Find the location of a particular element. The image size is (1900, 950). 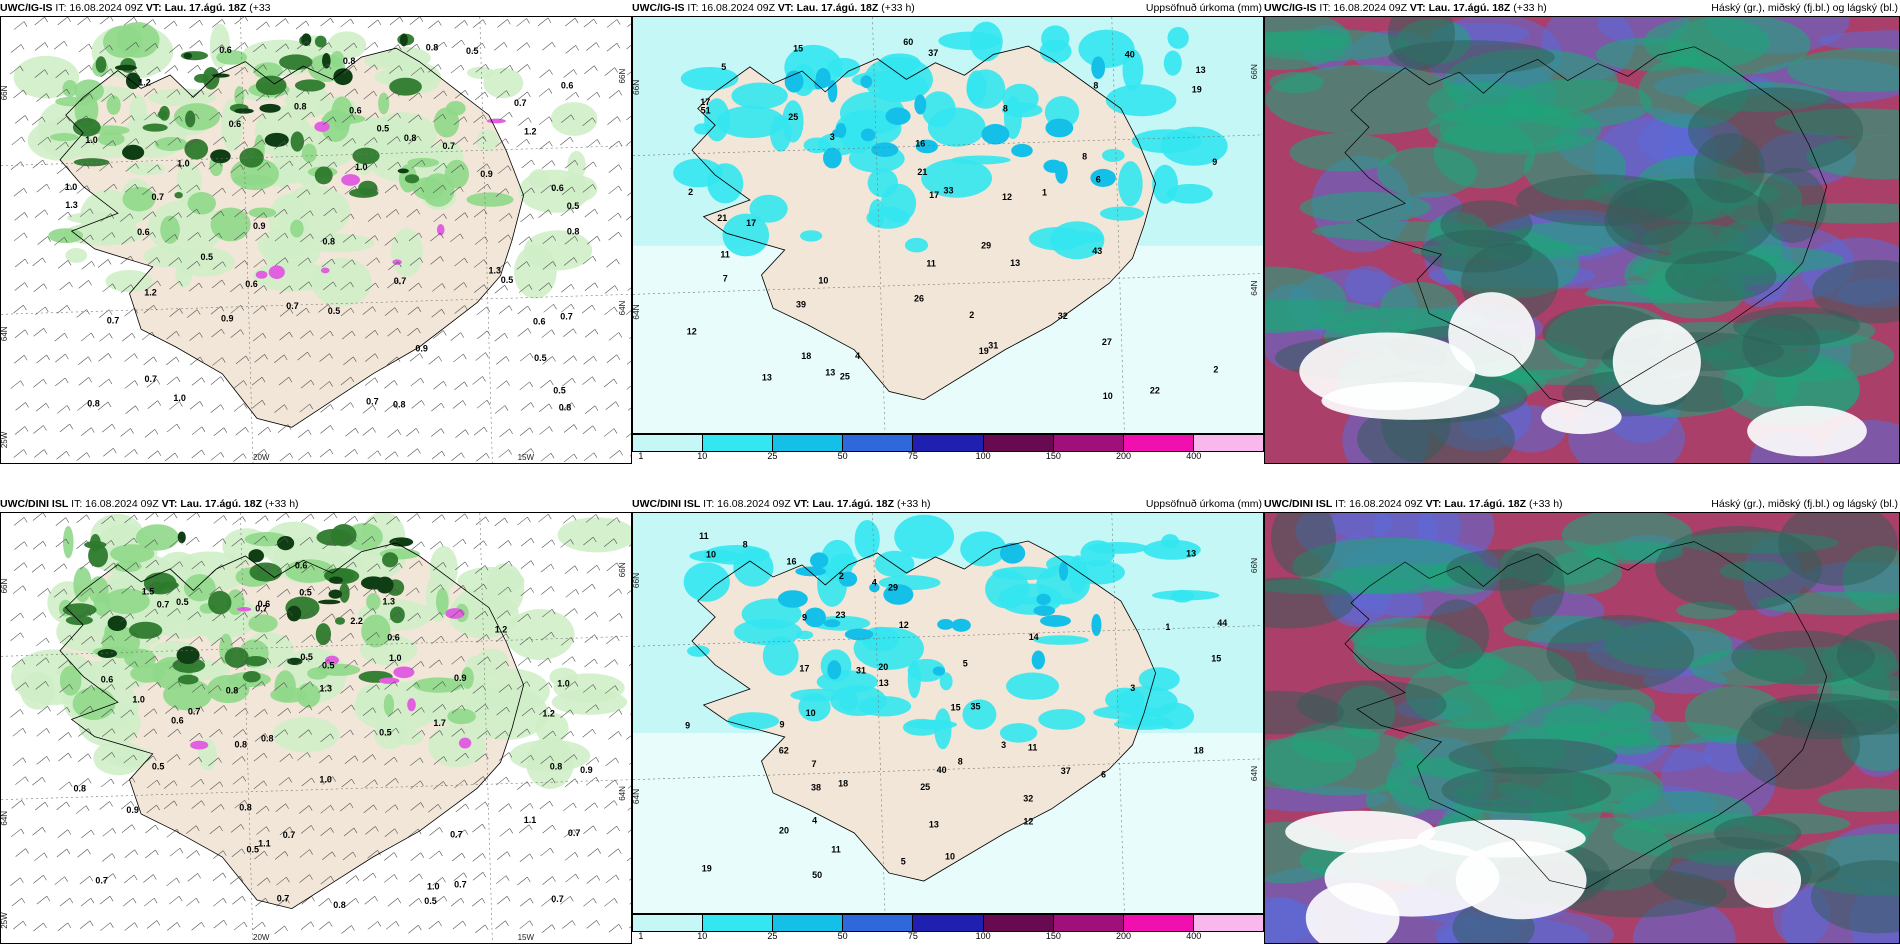

clear-sky-patch is located at coordinates (1360, 831).